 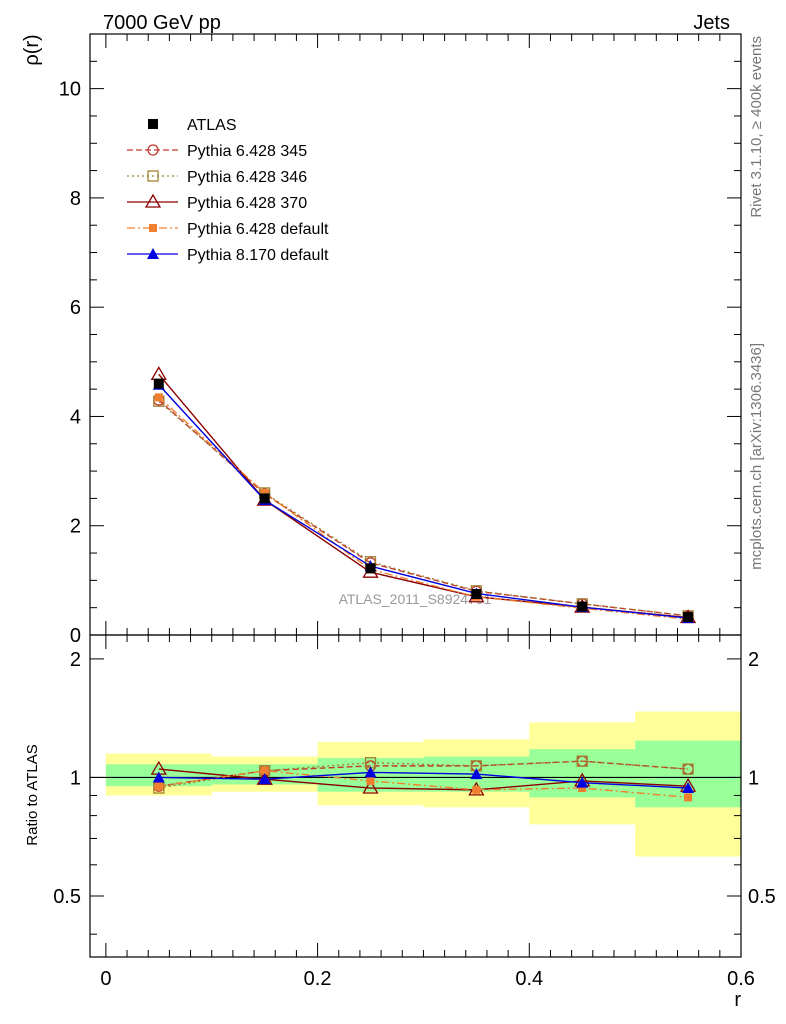 What do you see at coordinates (415, 599) in the screenshot?
I see `analysis-watermark: ATLAS_2011_S8924791` at bounding box center [415, 599].